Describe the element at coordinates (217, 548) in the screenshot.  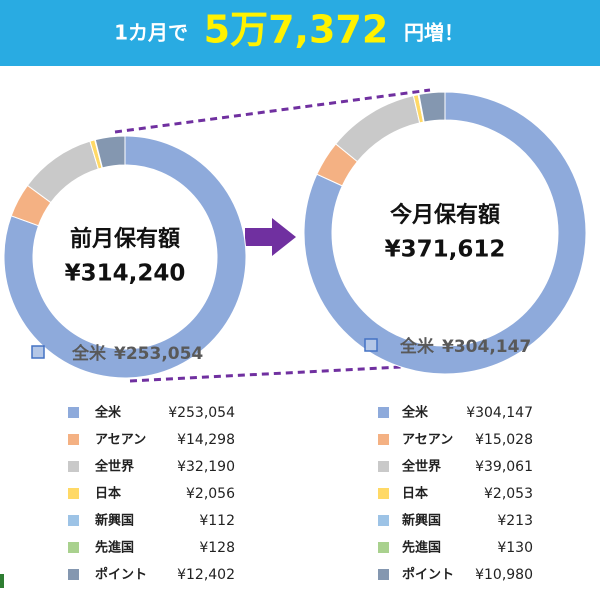
I see `legend-value: ¥128` at that location.